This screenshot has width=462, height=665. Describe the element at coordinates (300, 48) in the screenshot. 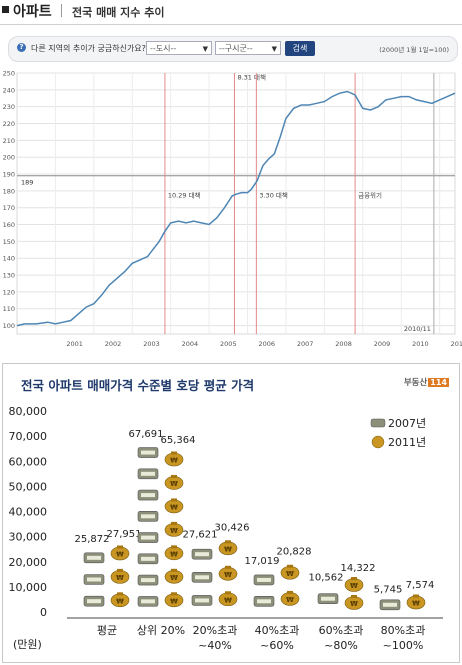

I see `search-button: 검색` at that location.